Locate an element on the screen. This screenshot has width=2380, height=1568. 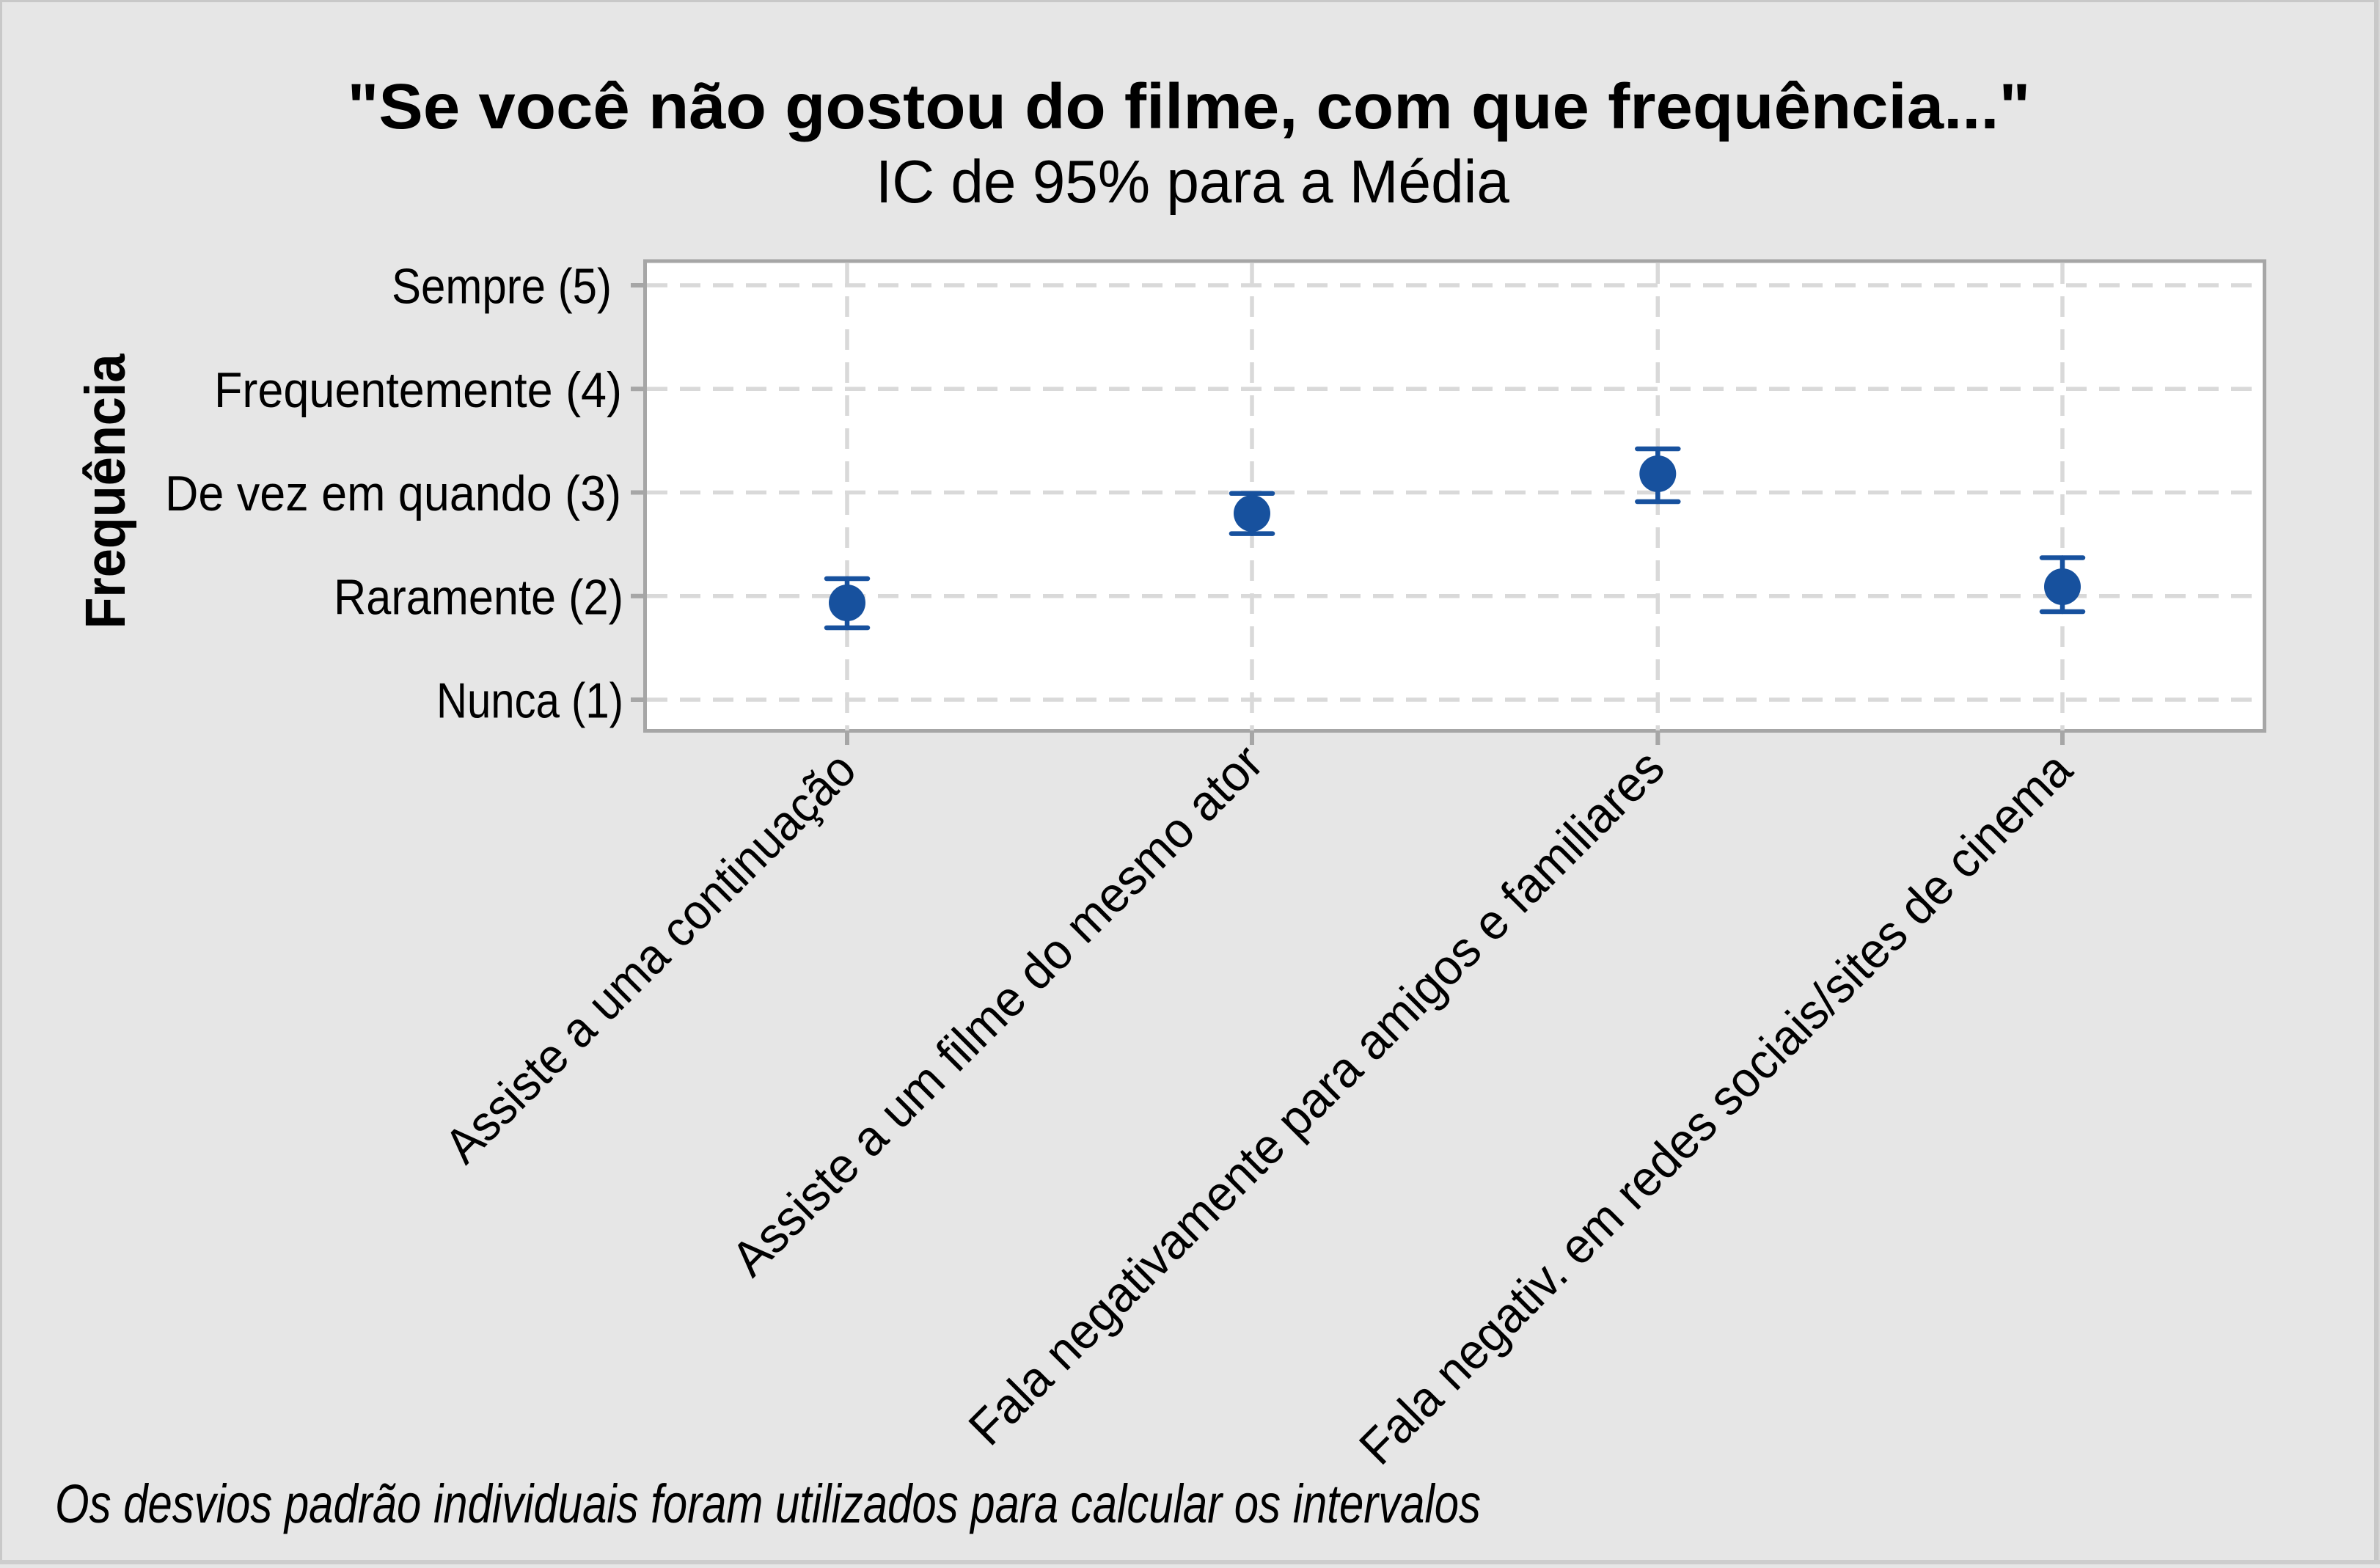
svg-text: IC de 95% para a Média is located at coordinates (1193, 181).